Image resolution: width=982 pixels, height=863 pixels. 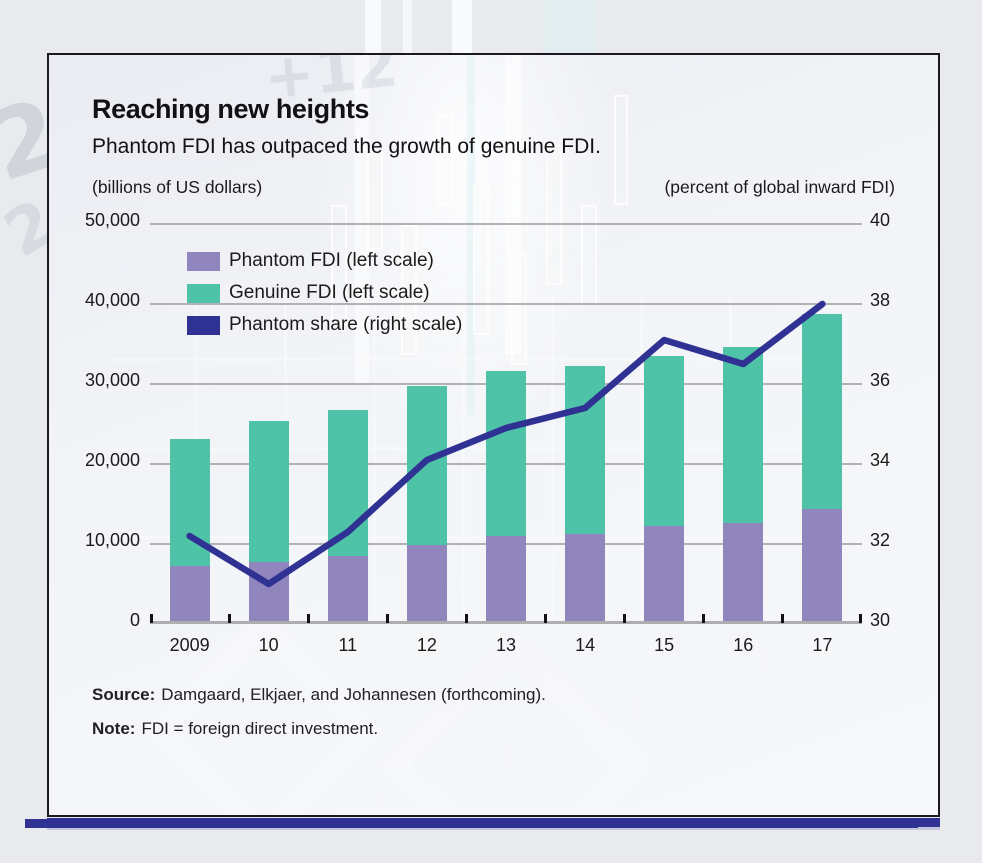 I want to click on left-axis-tick-label: 30,000, so click(x=112, y=380).